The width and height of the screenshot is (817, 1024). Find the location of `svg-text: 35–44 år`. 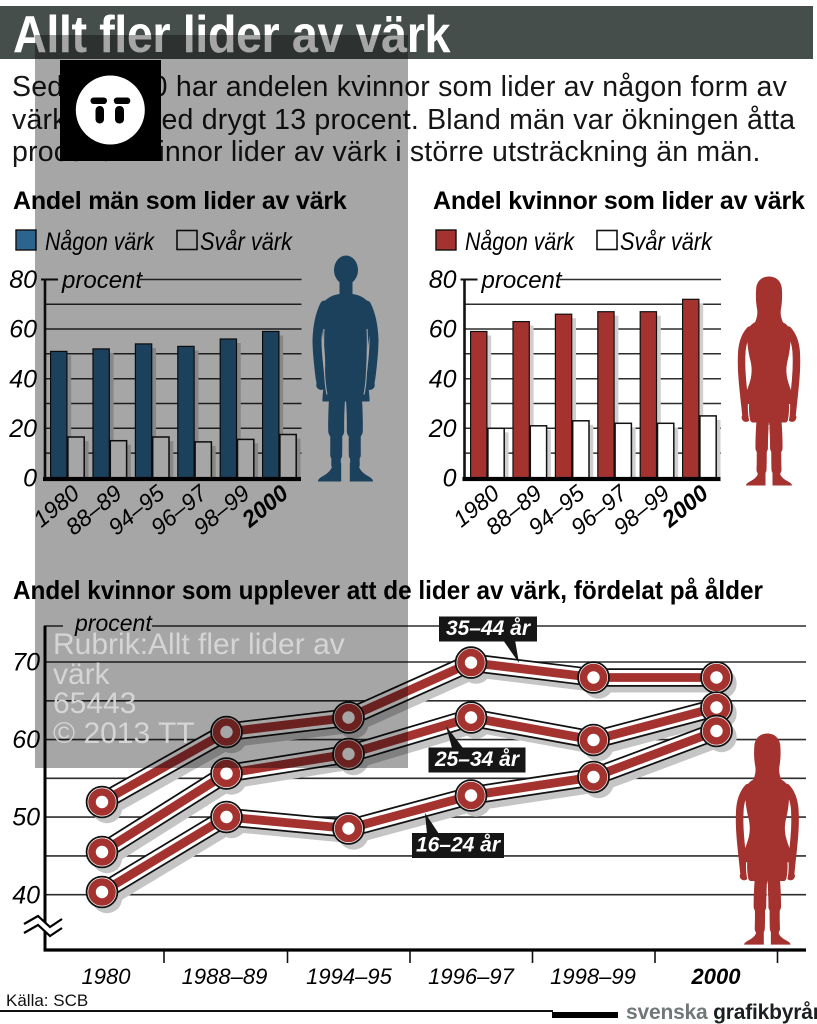

svg-text: 35–44 år is located at coordinates (489, 628).